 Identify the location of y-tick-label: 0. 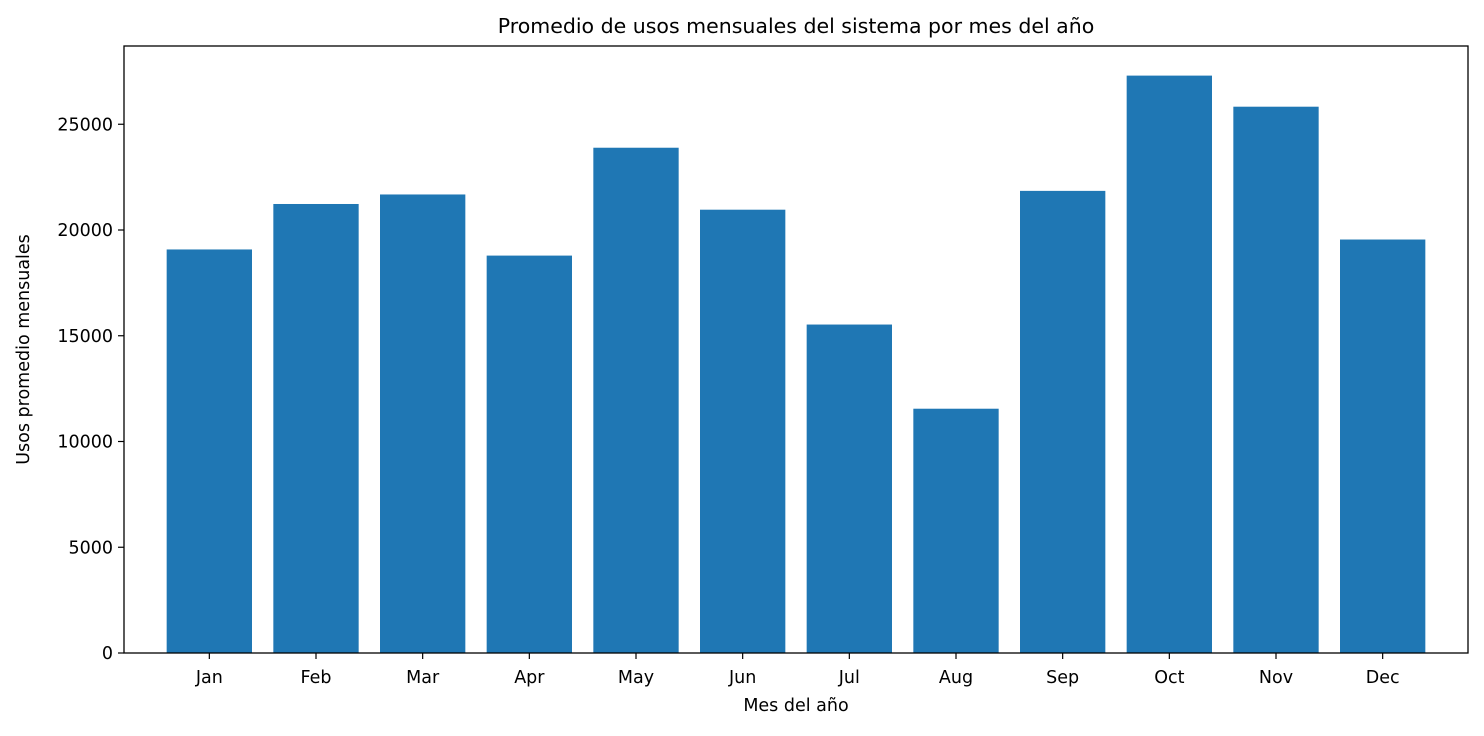
(107, 654).